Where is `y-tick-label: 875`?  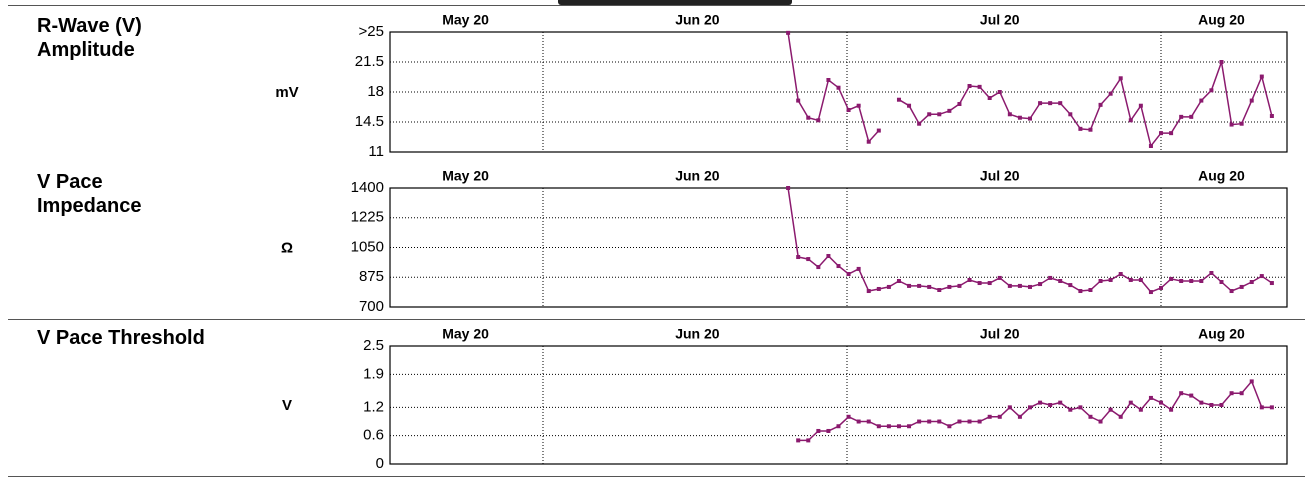 y-tick-label: 875 is located at coordinates (371, 276).